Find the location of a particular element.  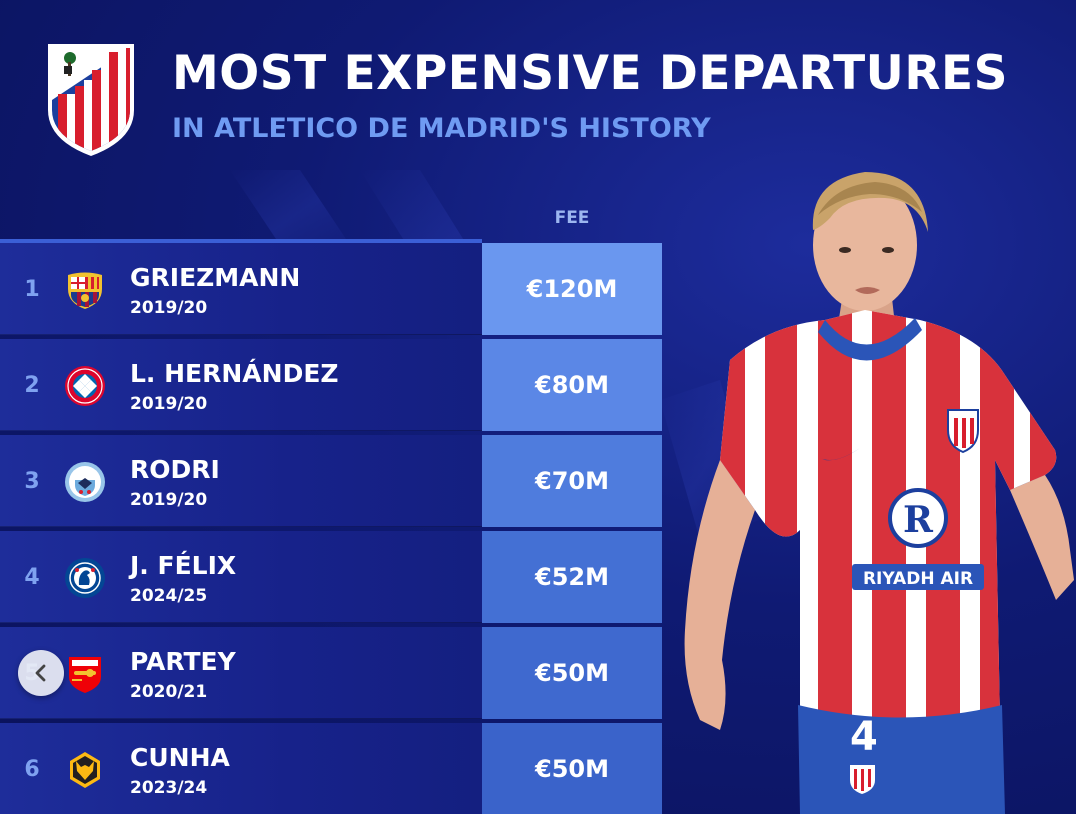

player-name: J. FÉLIX is located at coordinates (183, 565).